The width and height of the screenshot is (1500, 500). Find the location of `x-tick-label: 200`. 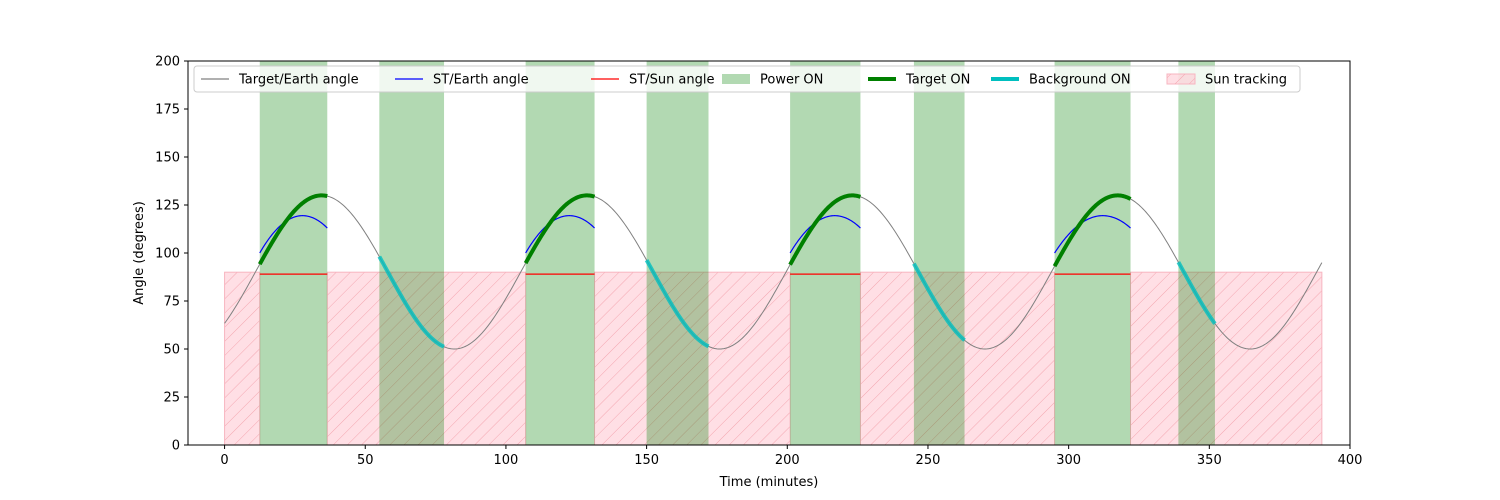

x-tick-label: 200 is located at coordinates (787, 460).